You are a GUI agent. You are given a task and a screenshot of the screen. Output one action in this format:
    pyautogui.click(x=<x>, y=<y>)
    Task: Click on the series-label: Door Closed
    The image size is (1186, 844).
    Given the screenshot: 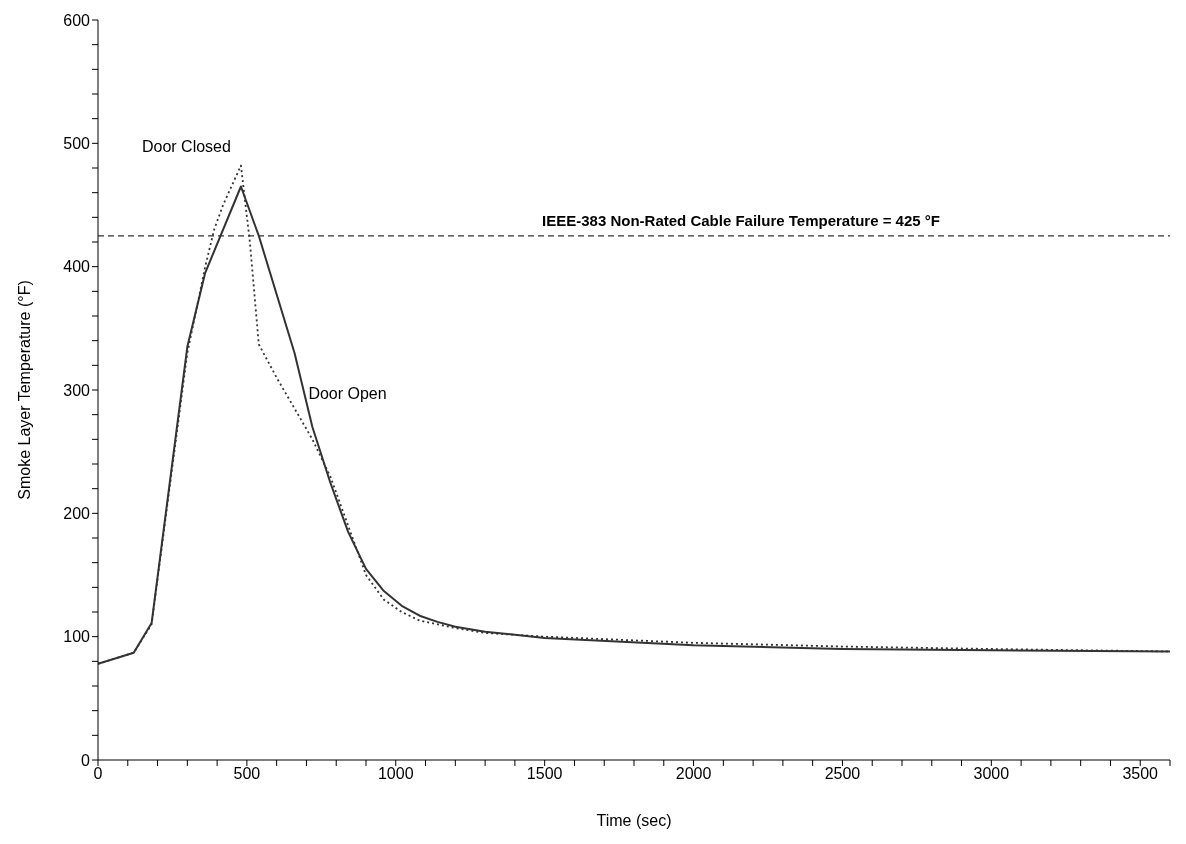 What is the action you would take?
    pyautogui.click(x=186, y=146)
    